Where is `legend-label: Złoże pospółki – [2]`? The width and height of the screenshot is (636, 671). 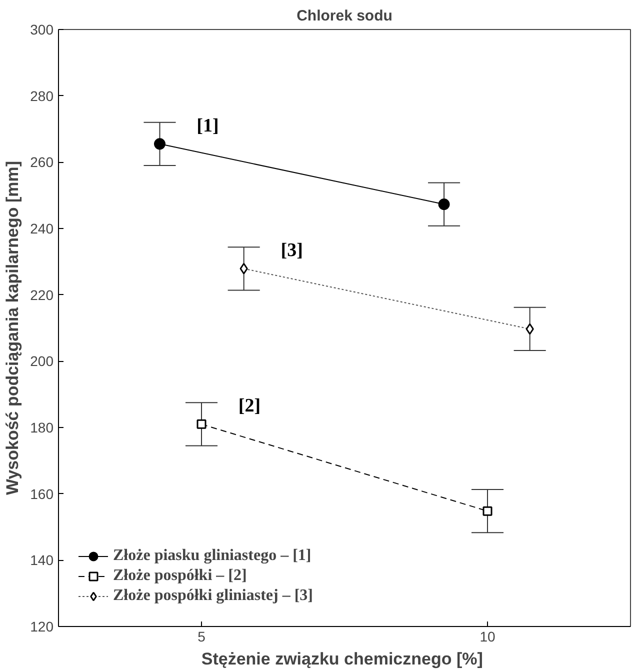 legend-label: Złoże pospółki – [2] is located at coordinates (180, 576).